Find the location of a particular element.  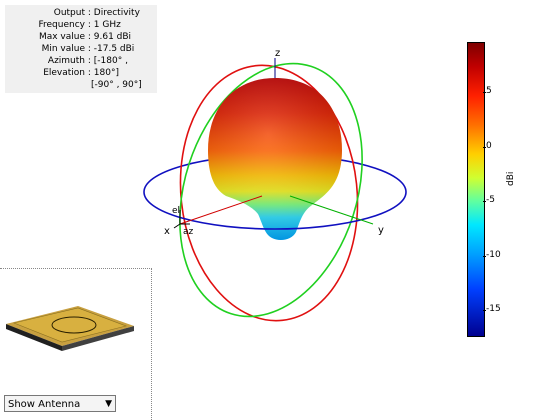

colorbar-tick: -5 is located at coordinates (489, 200).